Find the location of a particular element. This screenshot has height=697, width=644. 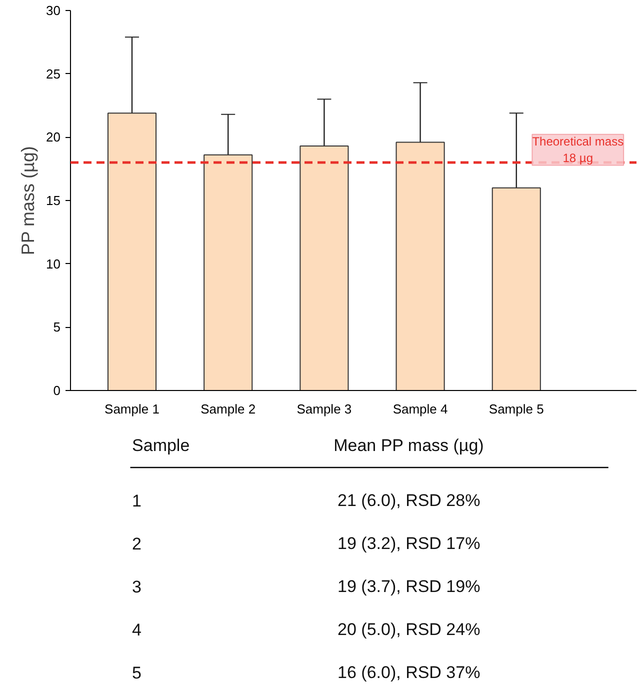

text: 2 is located at coordinates (137, 544).